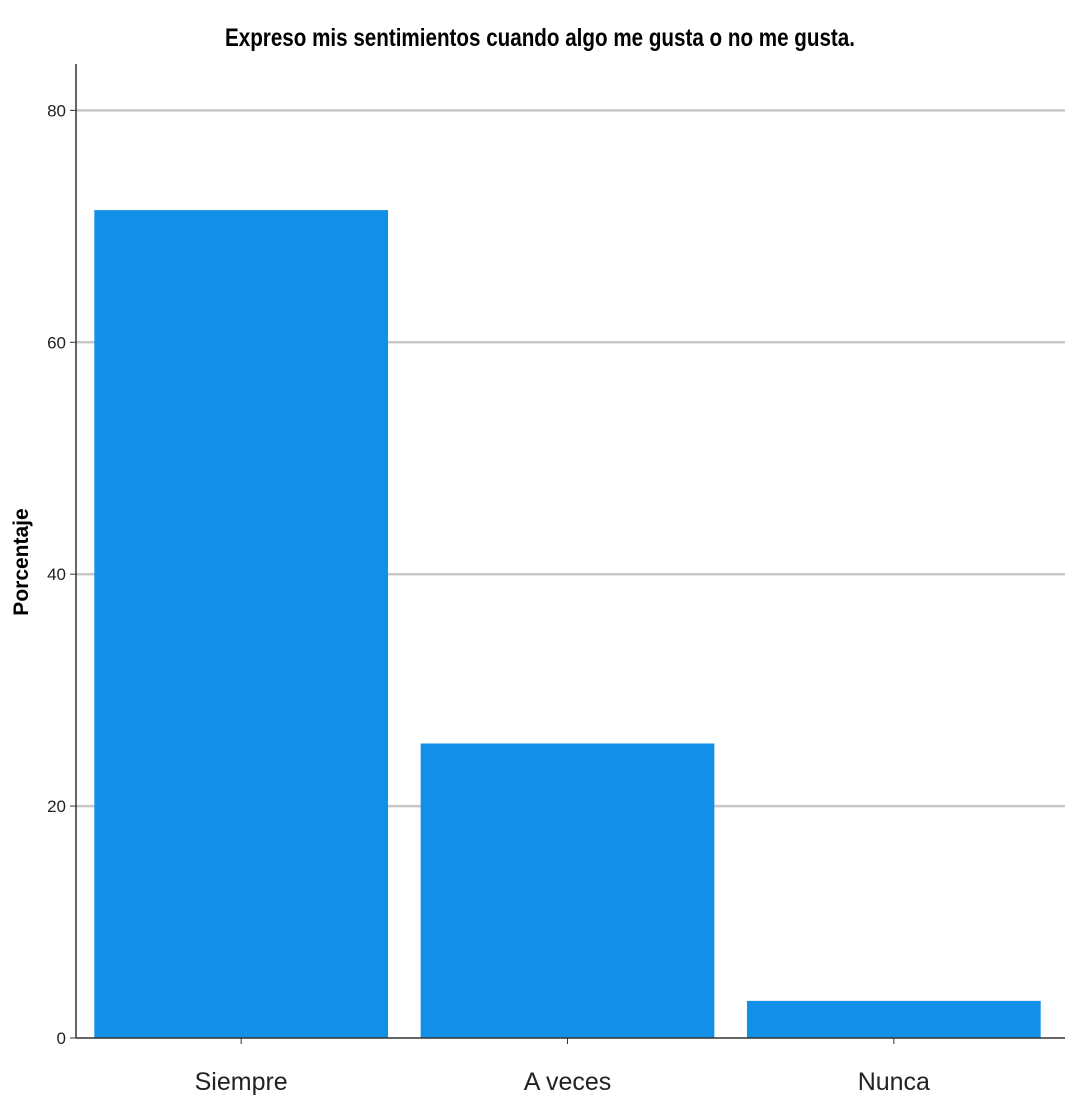  What do you see at coordinates (241, 1082) in the screenshot?
I see `x-category-label-siempre: Siempre` at bounding box center [241, 1082].